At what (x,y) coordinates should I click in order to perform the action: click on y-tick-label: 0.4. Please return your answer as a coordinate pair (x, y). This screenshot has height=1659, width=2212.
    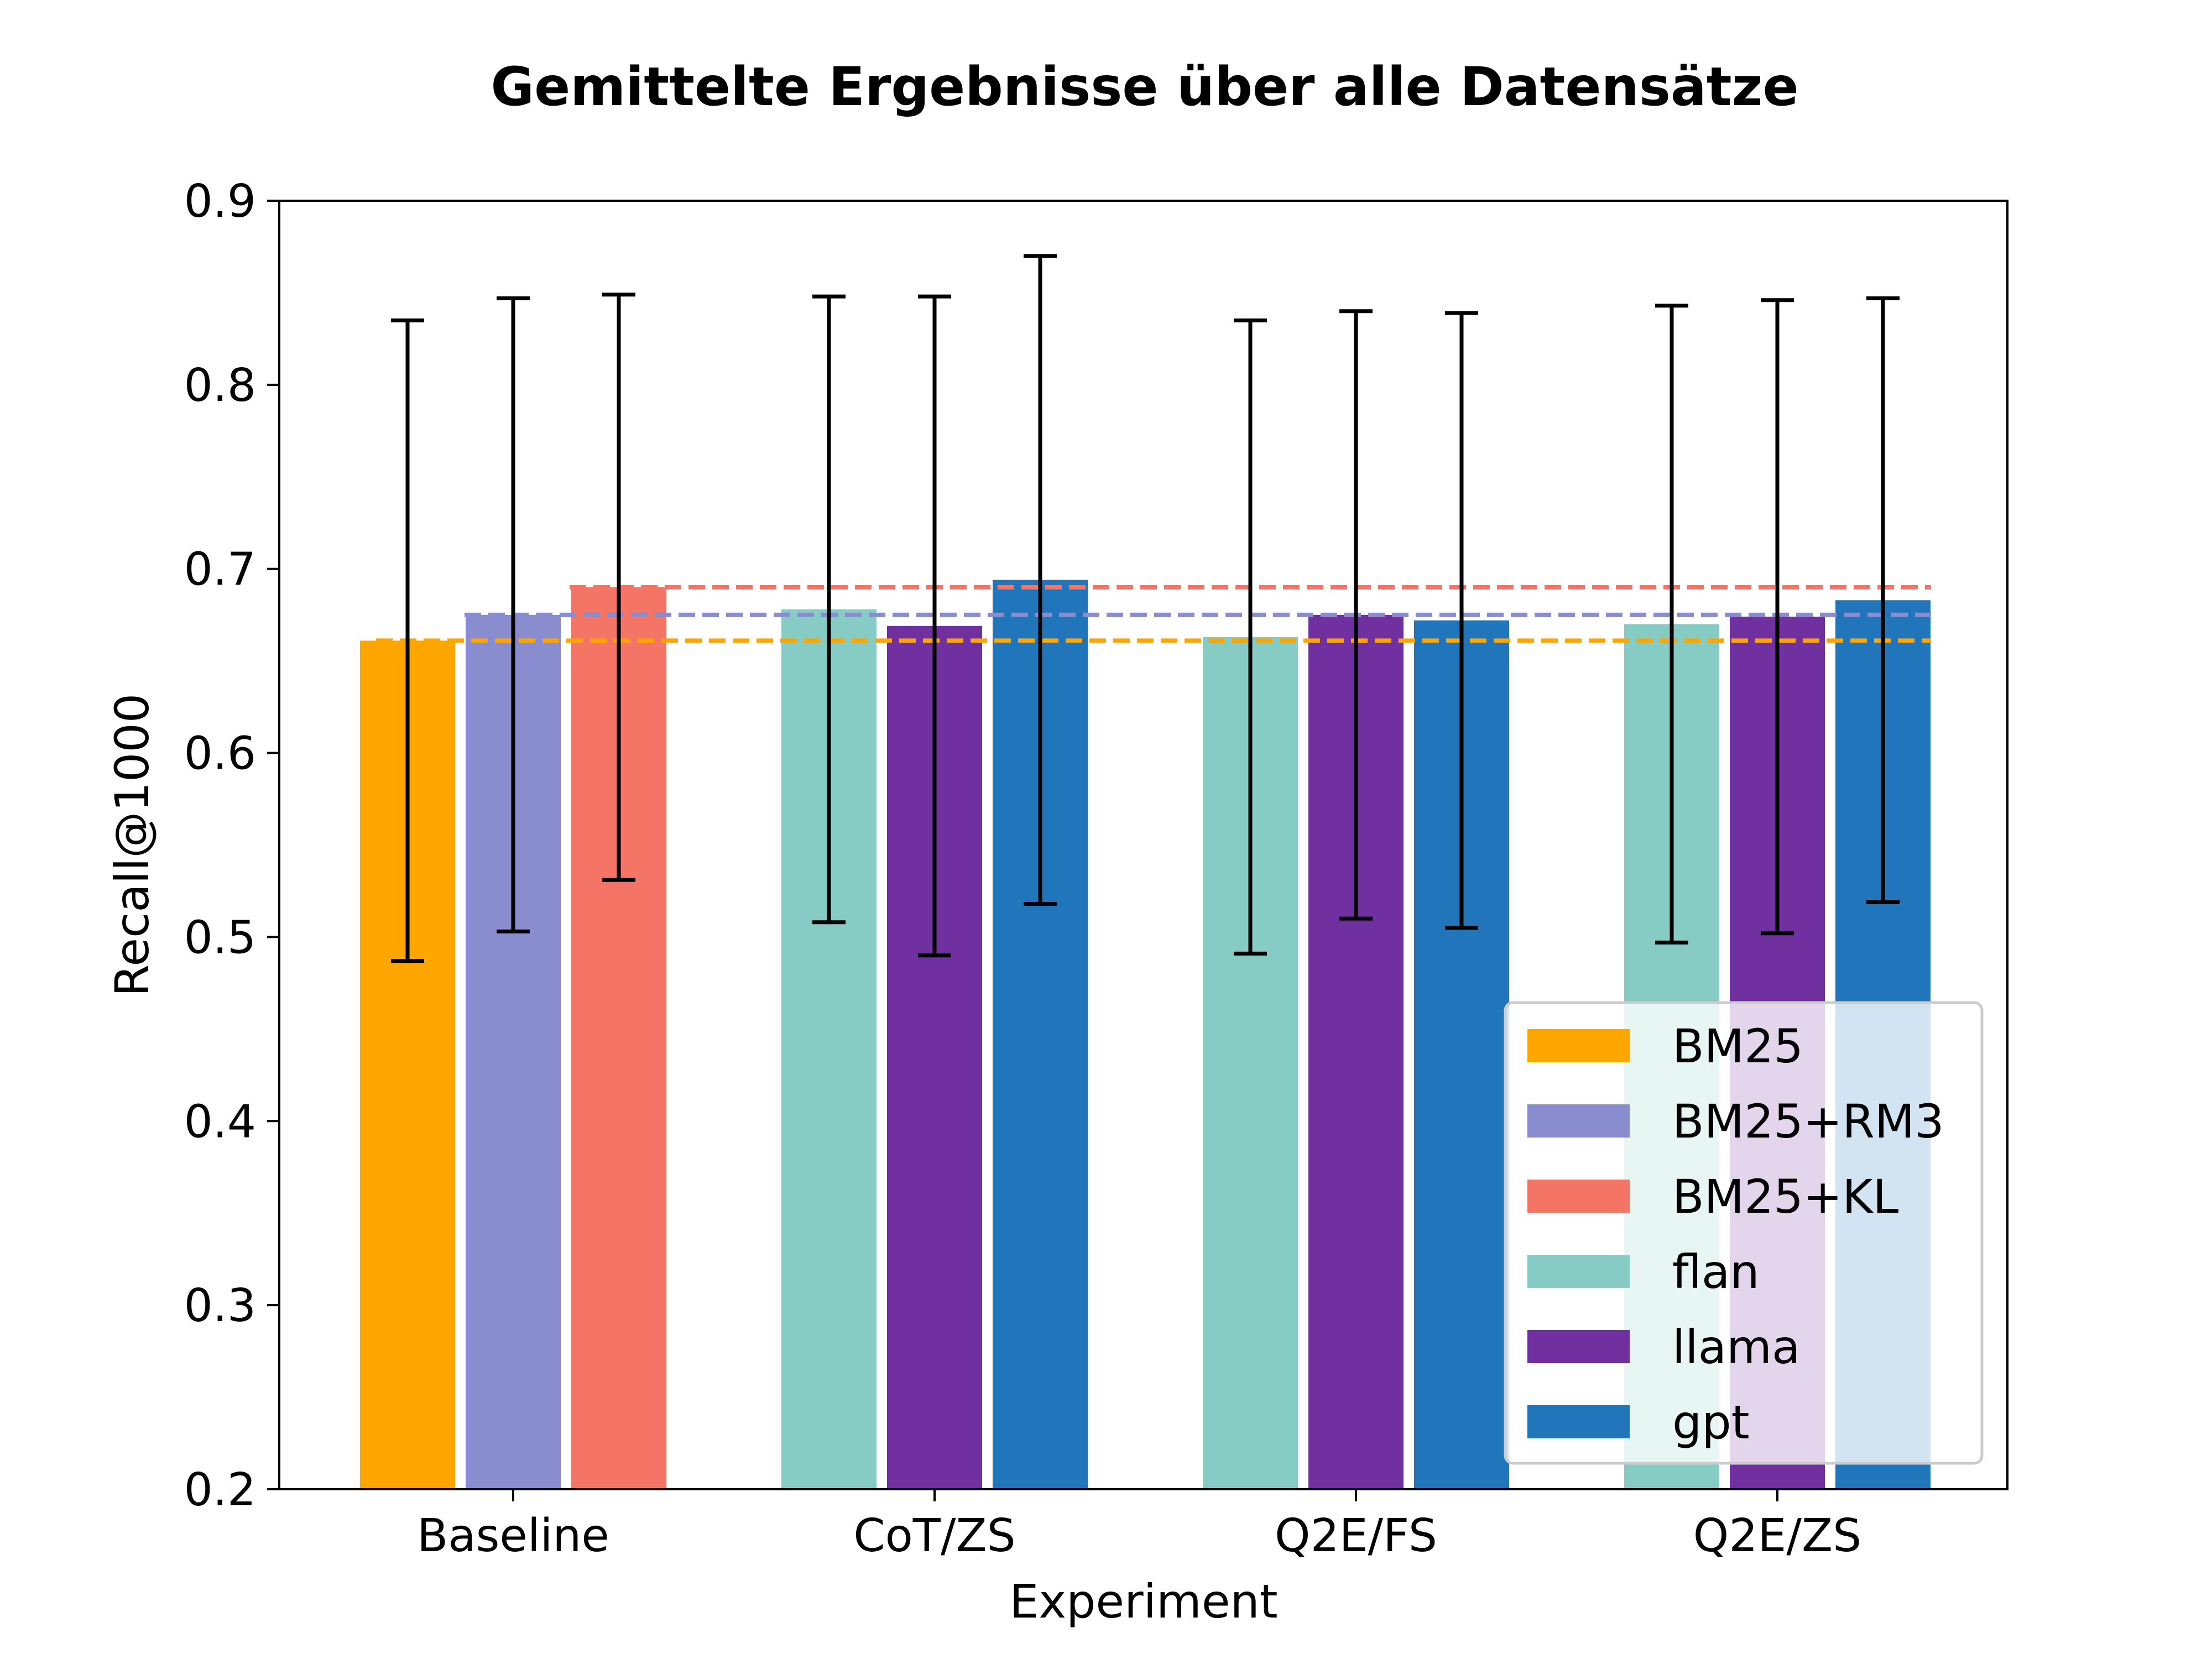
    Looking at the image, I should click on (220, 1122).